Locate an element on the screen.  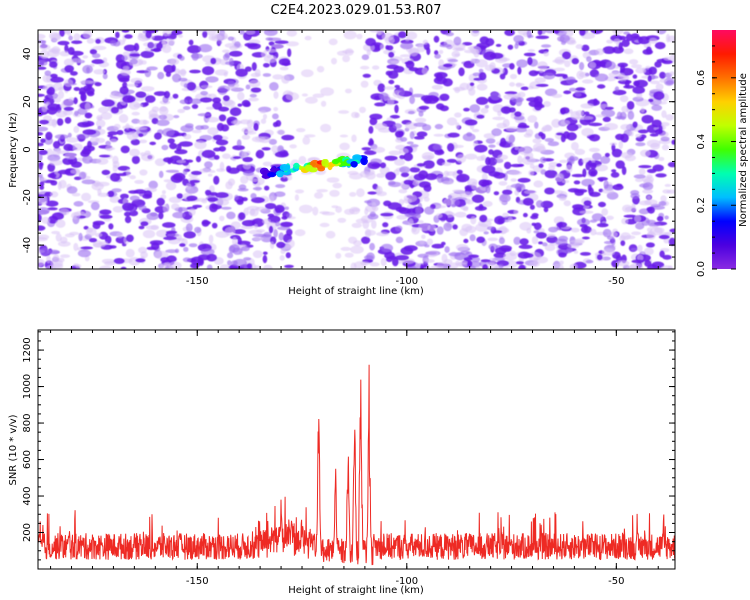
spectrogram-x-tick-label: -100 is located at coordinates (406, 281).